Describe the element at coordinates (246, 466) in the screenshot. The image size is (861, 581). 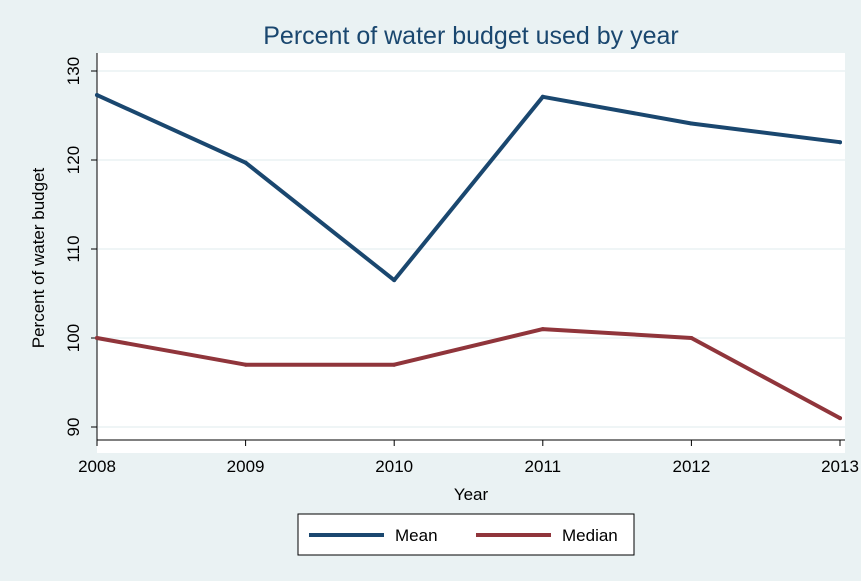
I see `x-tick-label: 2009` at that location.